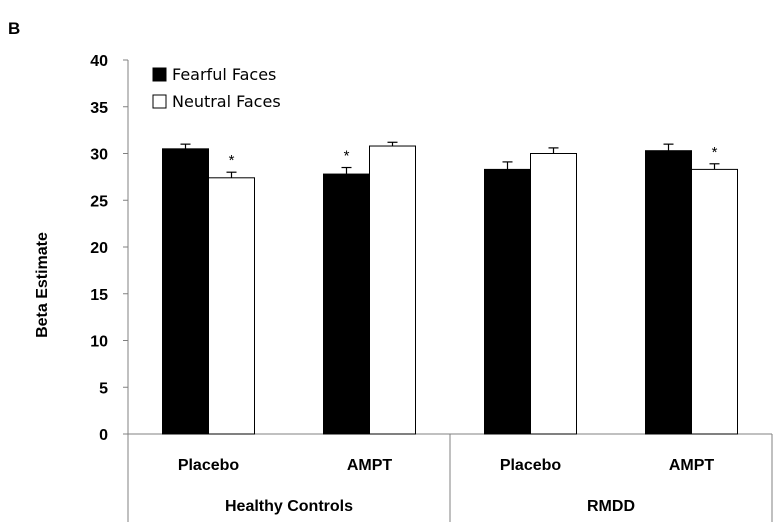 This screenshot has height=529, width=775. I want to click on y-tick-label: 15, so click(99, 295).